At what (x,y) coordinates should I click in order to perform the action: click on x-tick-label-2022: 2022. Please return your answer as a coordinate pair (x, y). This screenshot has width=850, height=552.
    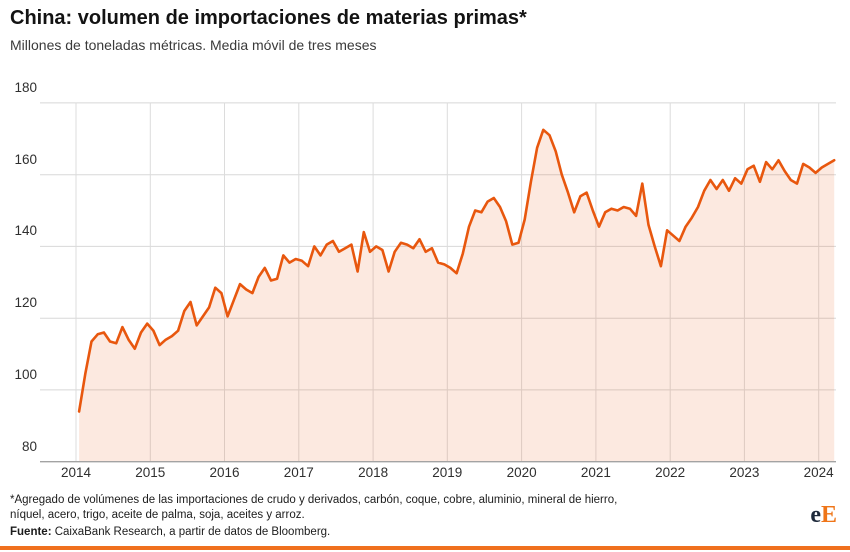
    Looking at the image, I should click on (670, 472).